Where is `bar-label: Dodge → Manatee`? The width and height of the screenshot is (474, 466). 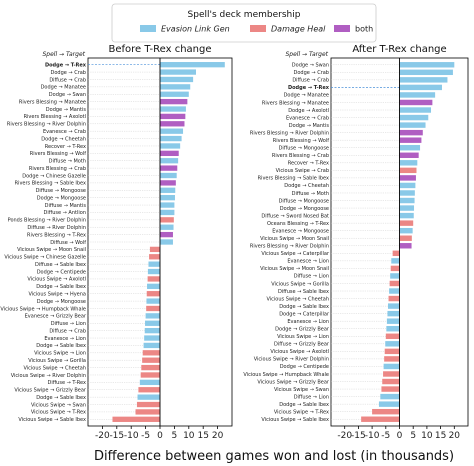 bar-label: Dodge → Manatee is located at coordinates (63, 88).